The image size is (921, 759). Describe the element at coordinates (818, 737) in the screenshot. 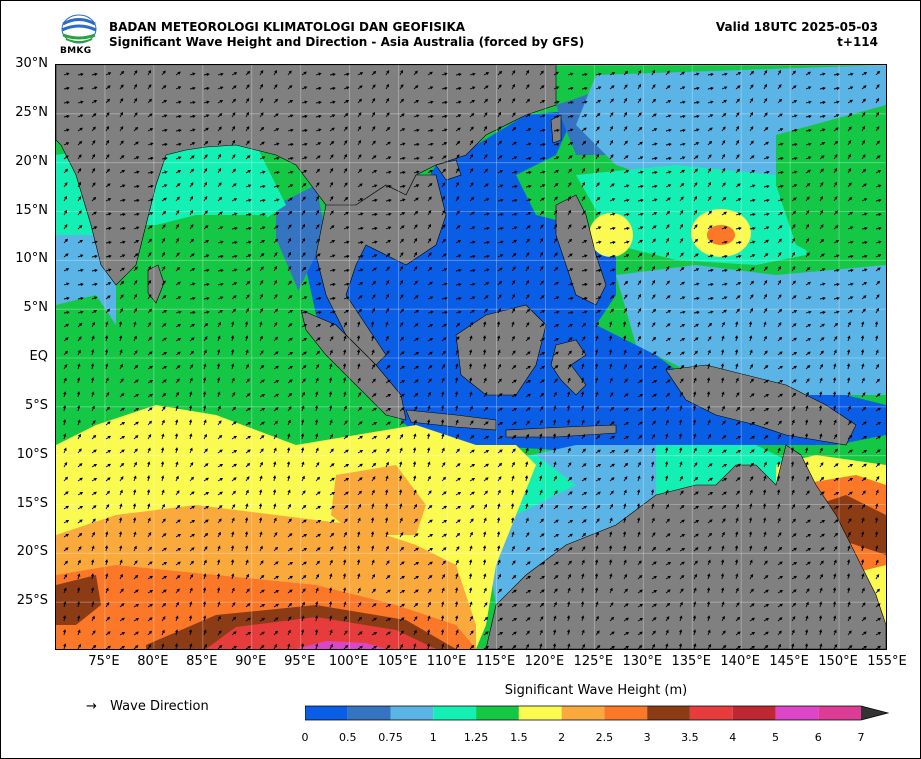

I see `colorbar-tick-label: 6` at that location.